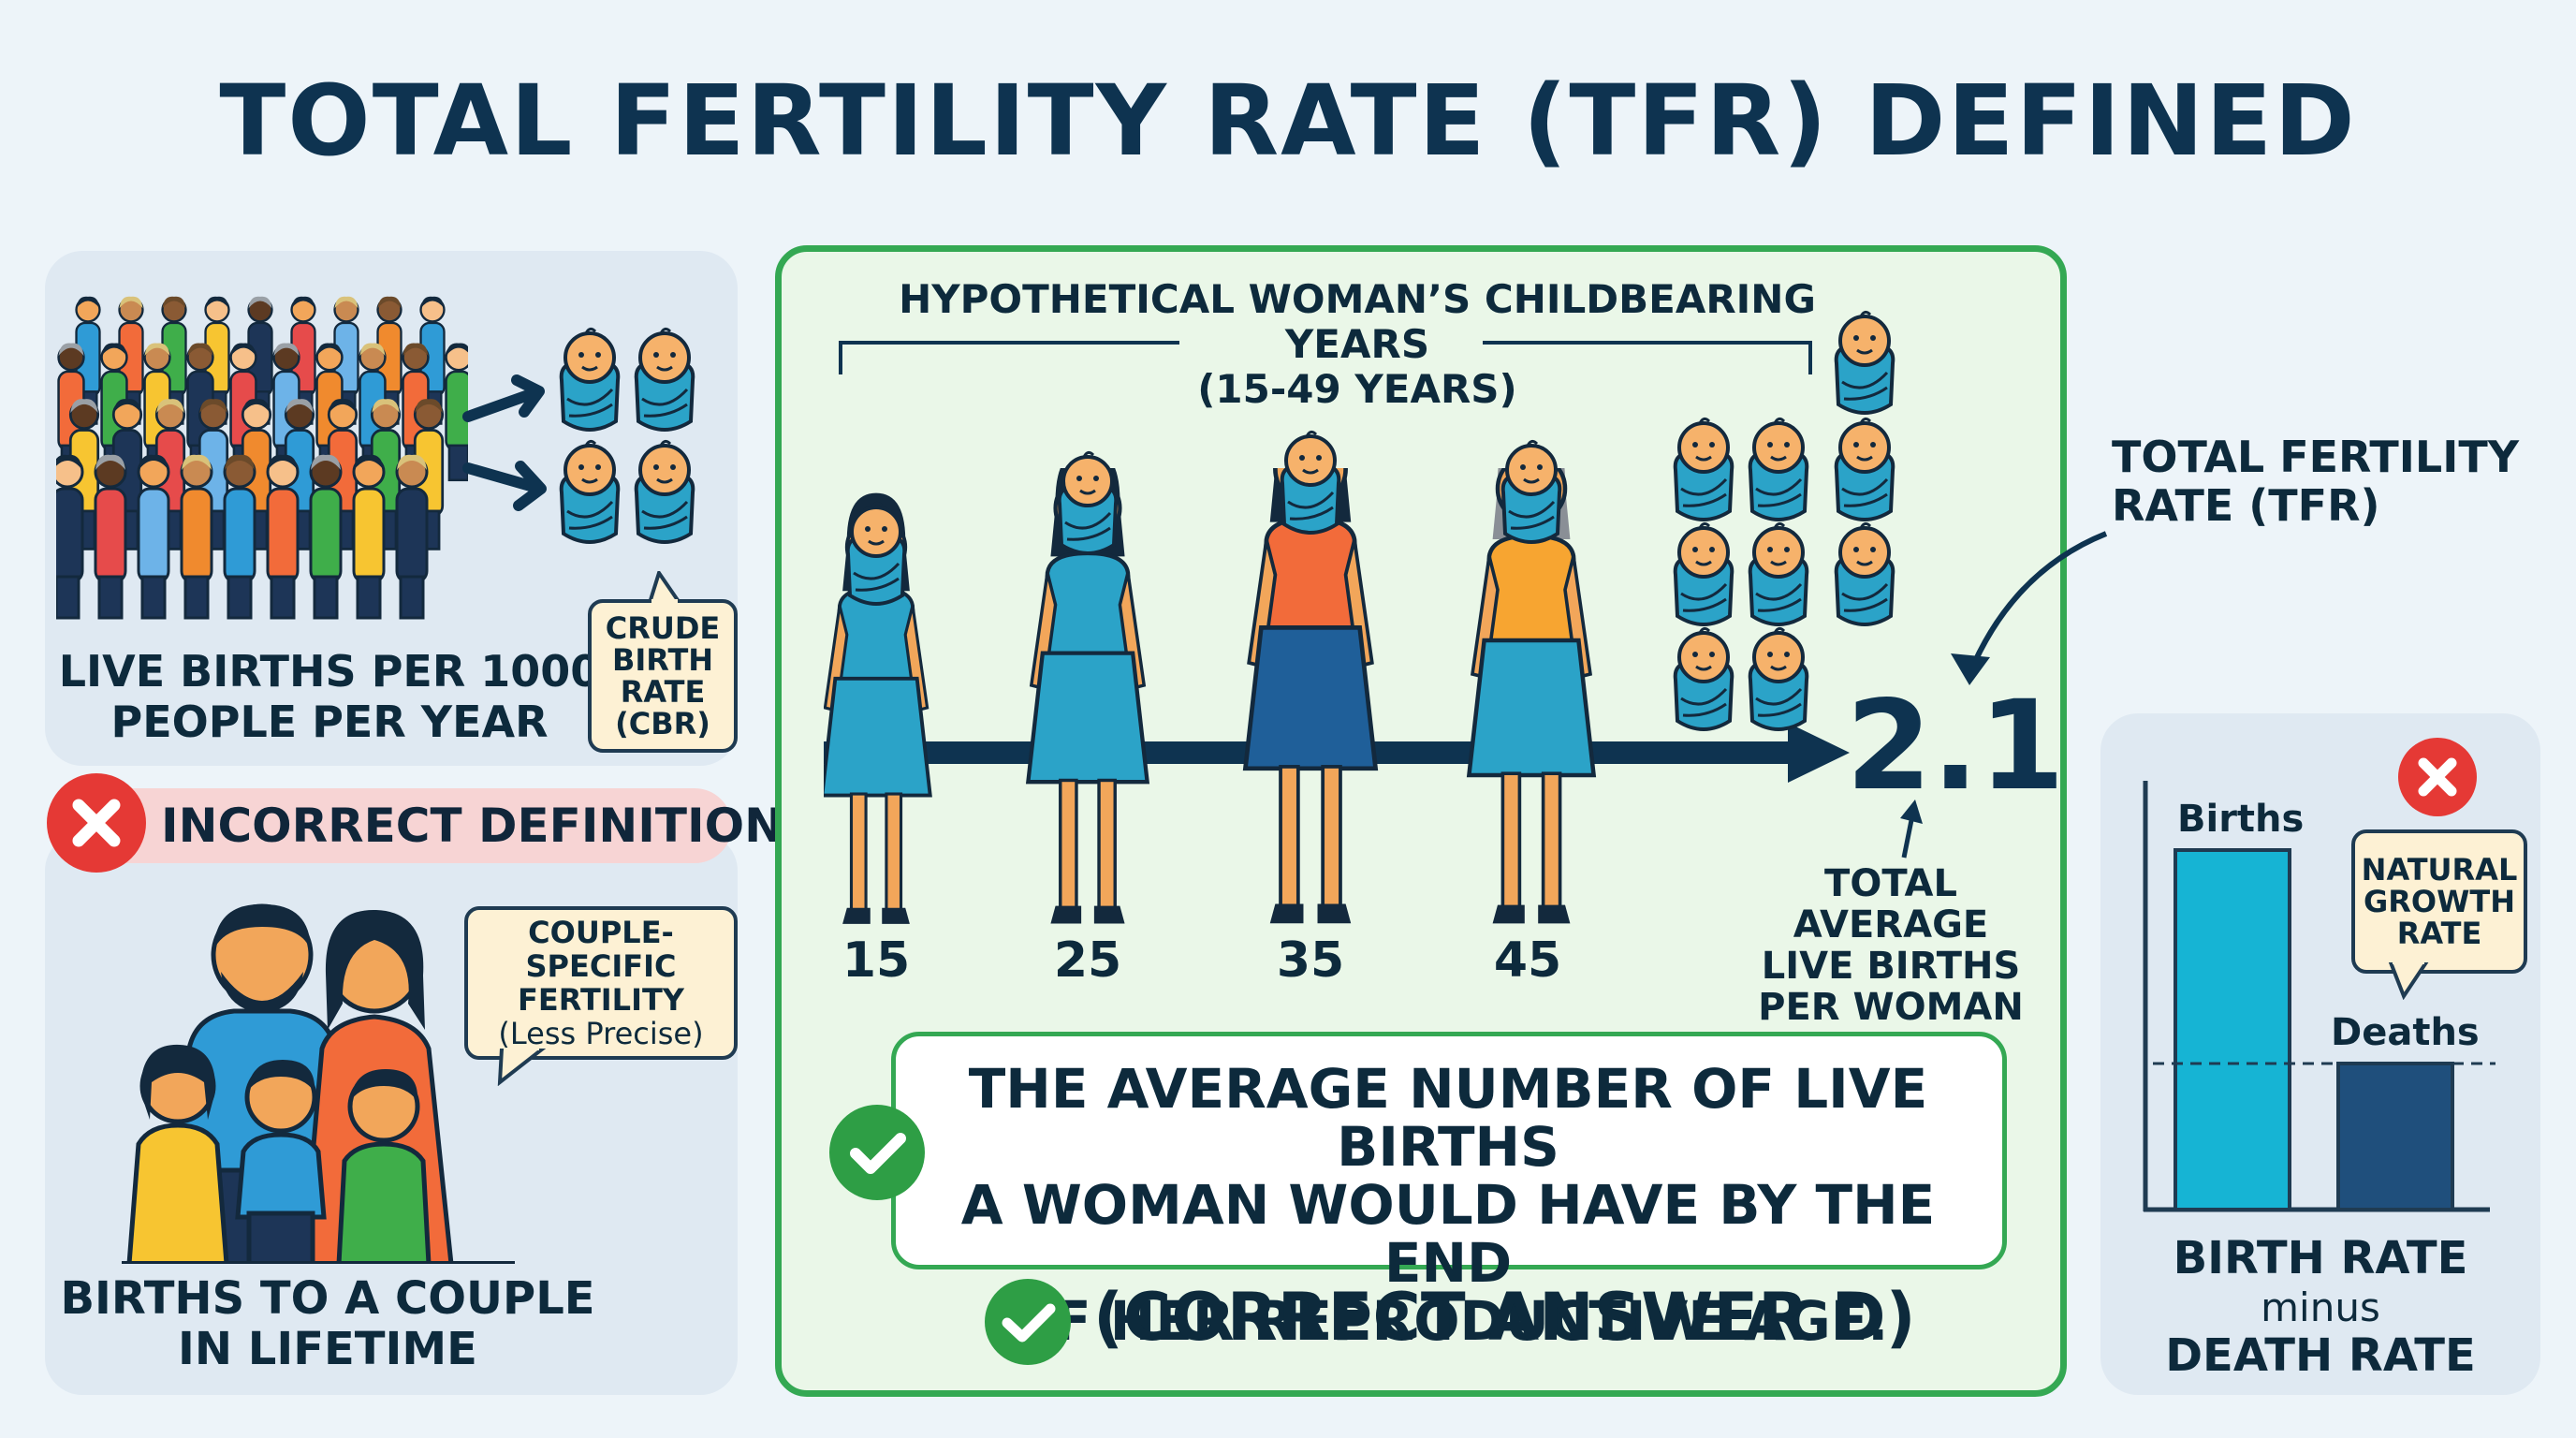 This screenshot has width=2576, height=1438. I want to click on years-title-line2: (15-49 YEARS), so click(1357, 389).